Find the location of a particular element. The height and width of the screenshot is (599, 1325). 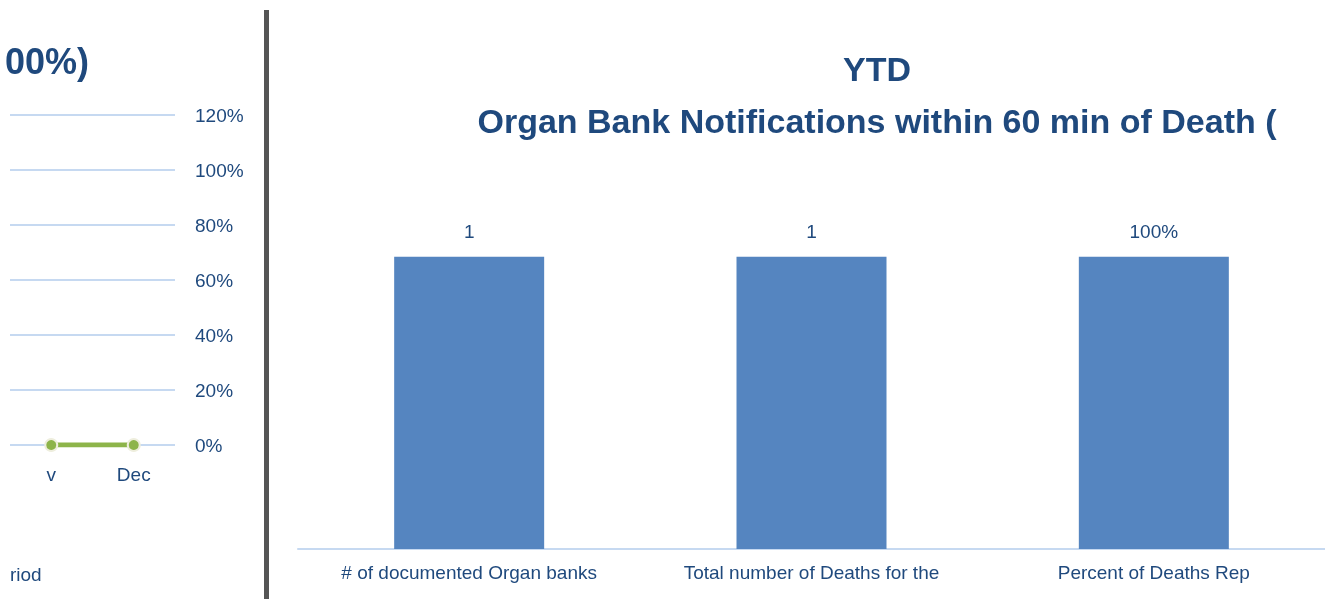

data-label: 100% is located at coordinates (1154, 231).